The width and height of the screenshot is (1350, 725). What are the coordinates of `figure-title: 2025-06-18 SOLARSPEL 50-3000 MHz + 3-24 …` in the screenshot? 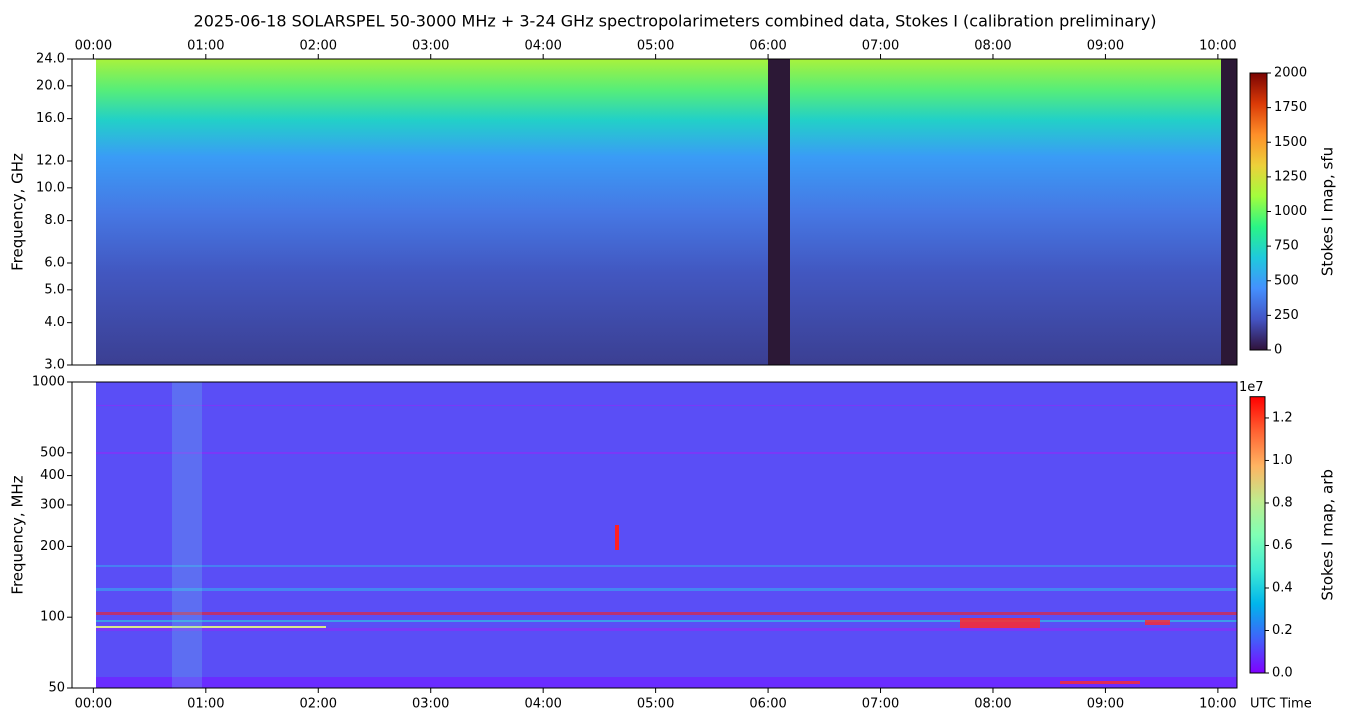 It's located at (675, 21).